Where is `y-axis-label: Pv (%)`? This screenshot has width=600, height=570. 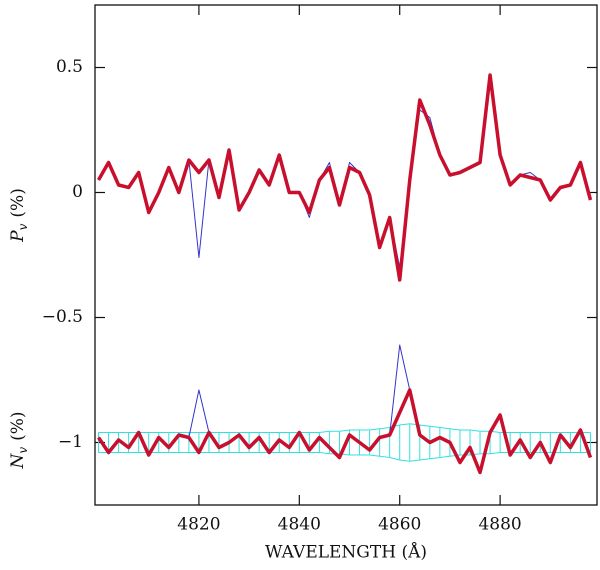 y-axis-label: Pv (%) is located at coordinates (19, 215).